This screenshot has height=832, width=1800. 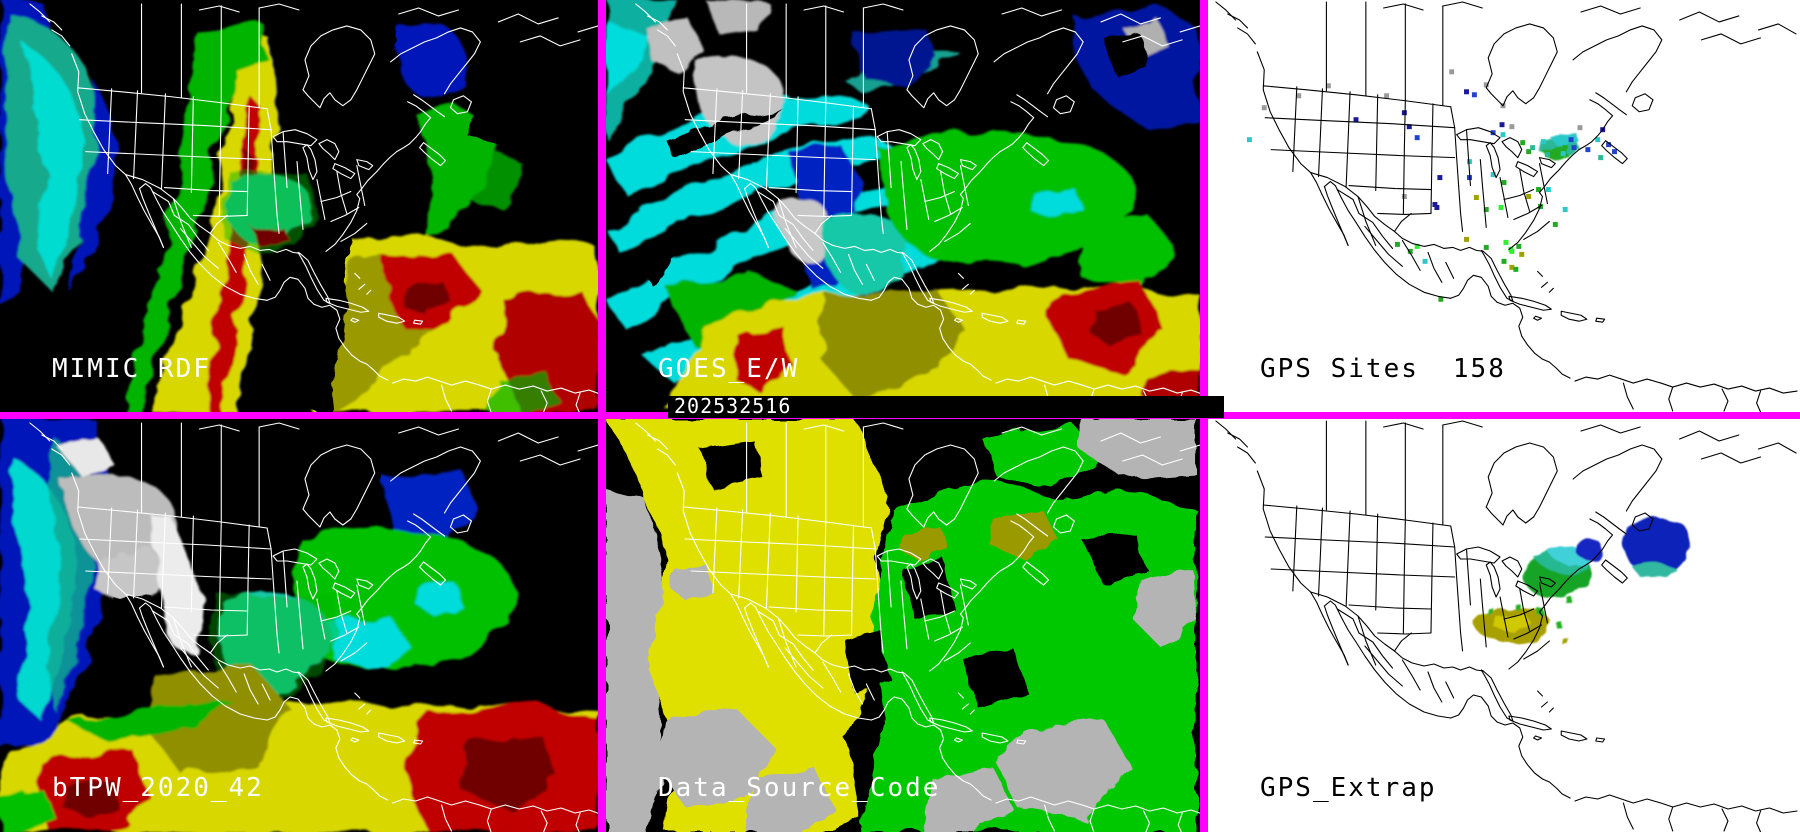 What do you see at coordinates (729, 369) in the screenshot?
I see `panel-label-goes-ew: GOES_E/W` at bounding box center [729, 369].